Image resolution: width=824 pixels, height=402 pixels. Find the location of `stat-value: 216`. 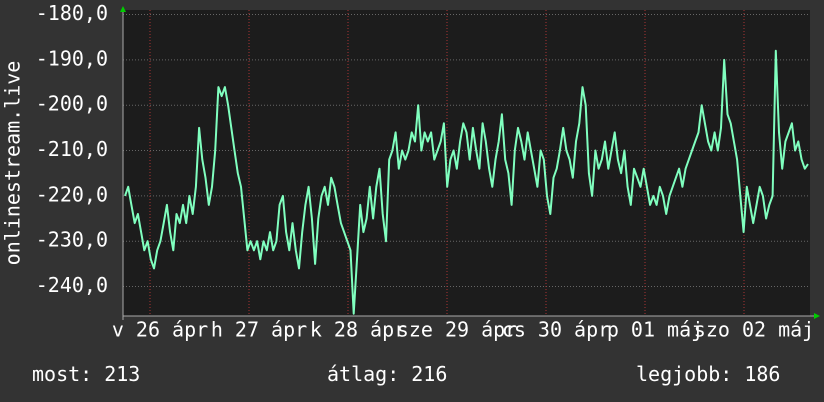

stat-value: 216 is located at coordinates (429, 374).